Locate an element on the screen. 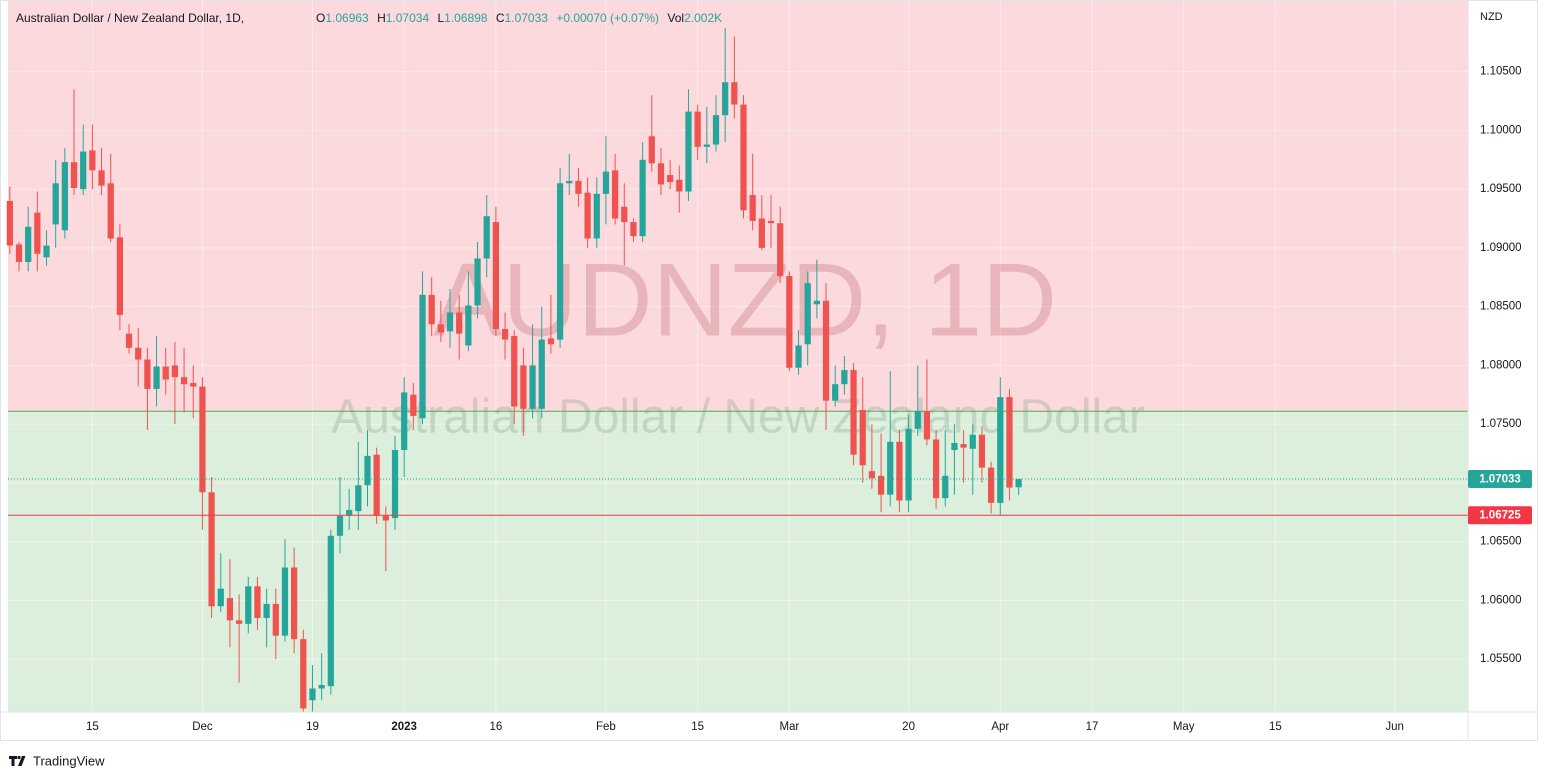 The image size is (1549, 781). open-value: 1.06963 is located at coordinates (347, 18).